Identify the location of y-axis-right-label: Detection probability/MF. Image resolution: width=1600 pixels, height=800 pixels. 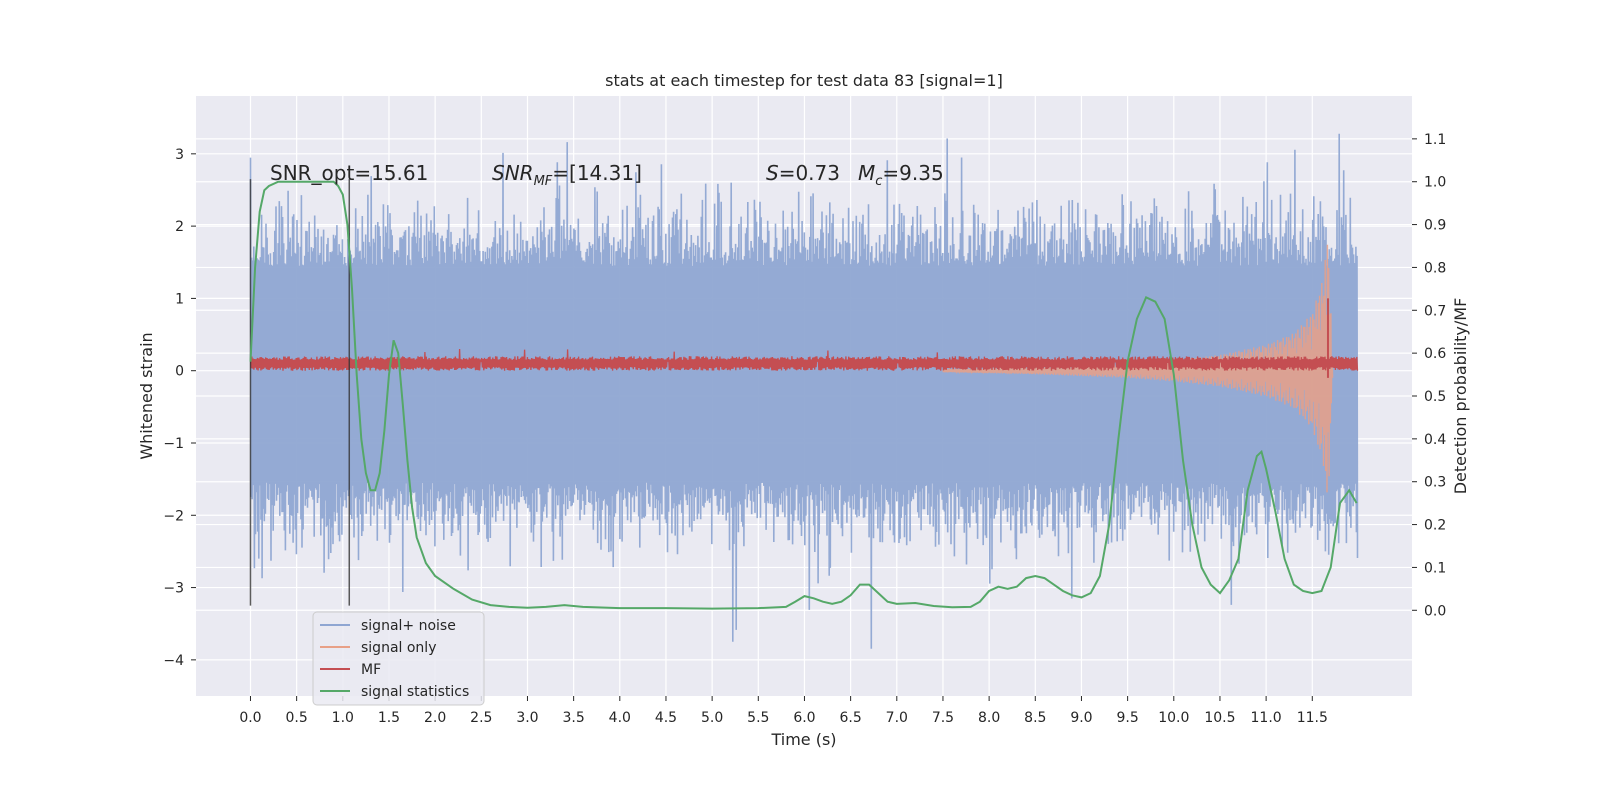
(1460, 396).